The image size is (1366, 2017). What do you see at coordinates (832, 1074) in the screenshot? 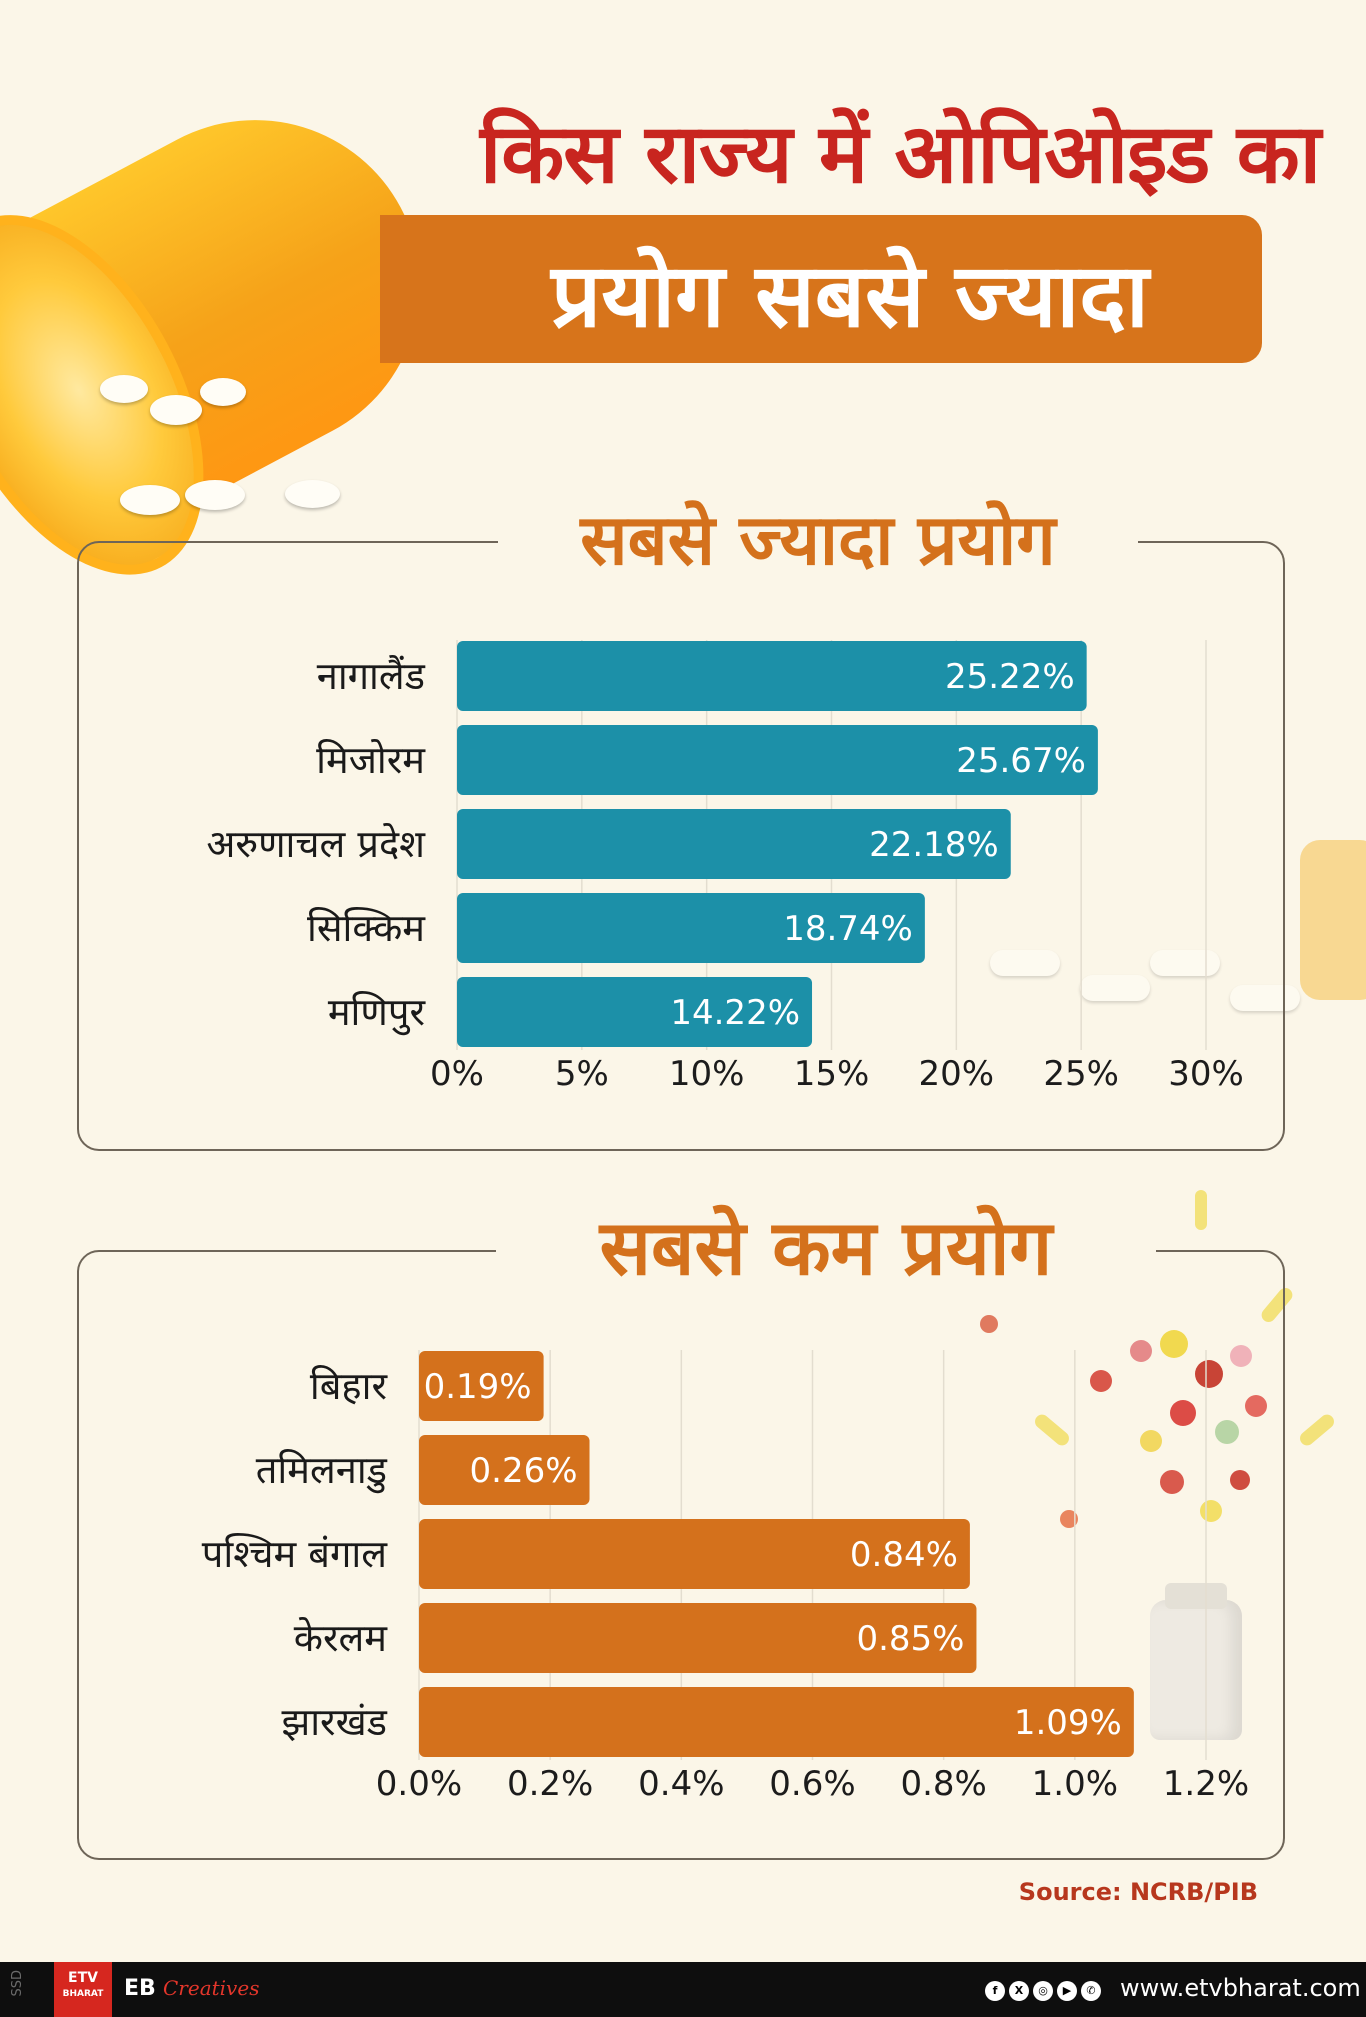
I see `x-tick-label: 15%` at bounding box center [832, 1074].